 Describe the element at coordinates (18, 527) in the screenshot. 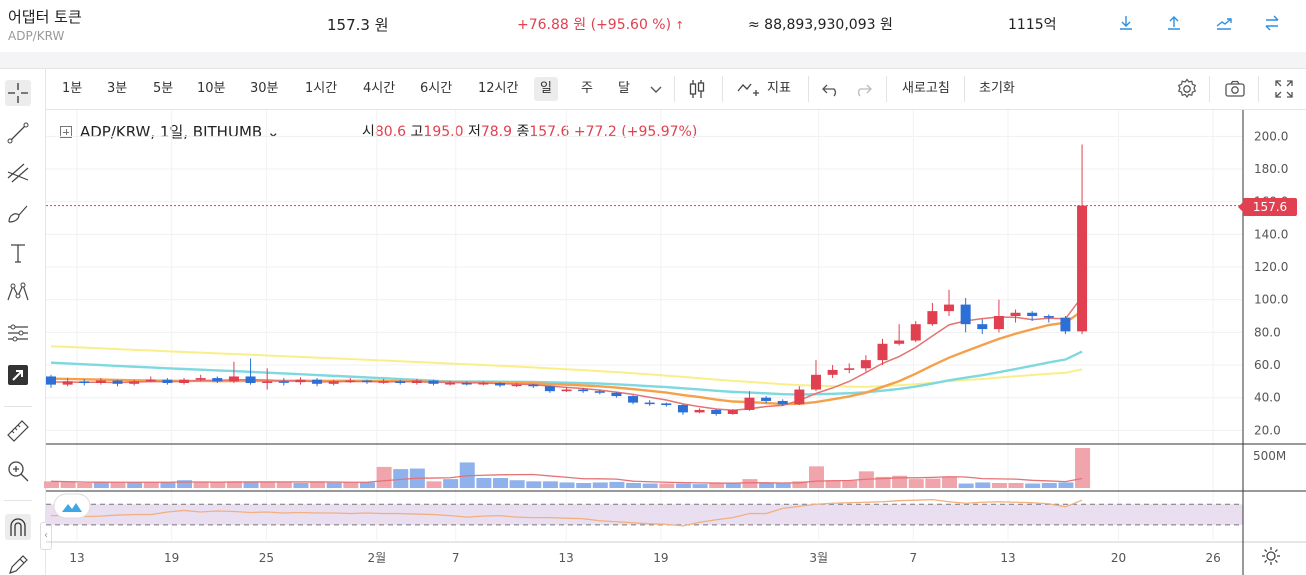

I see `magnet-icon` at that location.